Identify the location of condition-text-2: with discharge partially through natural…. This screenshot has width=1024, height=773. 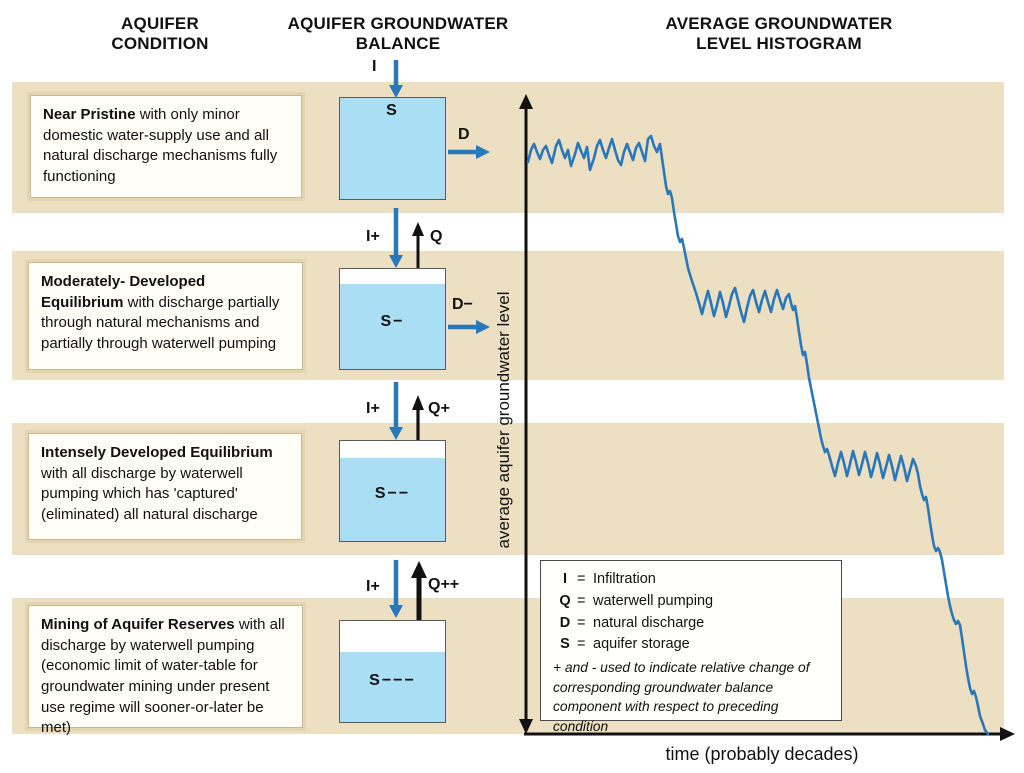
(160, 323).